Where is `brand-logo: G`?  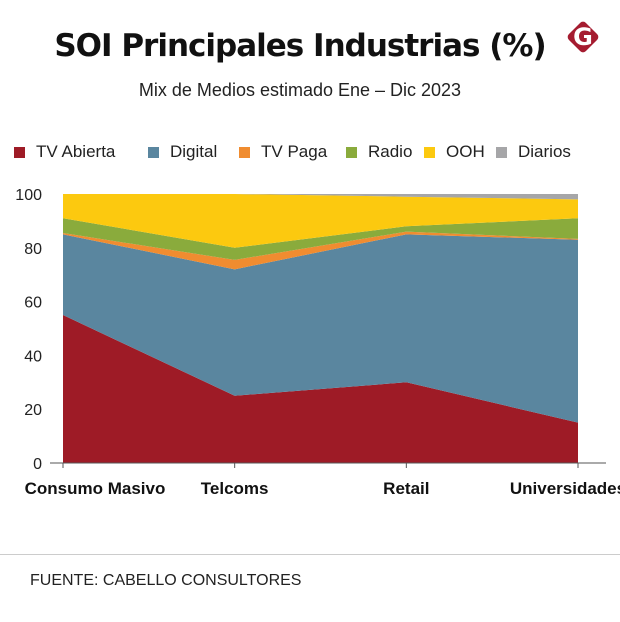 brand-logo: G is located at coordinates (583, 37).